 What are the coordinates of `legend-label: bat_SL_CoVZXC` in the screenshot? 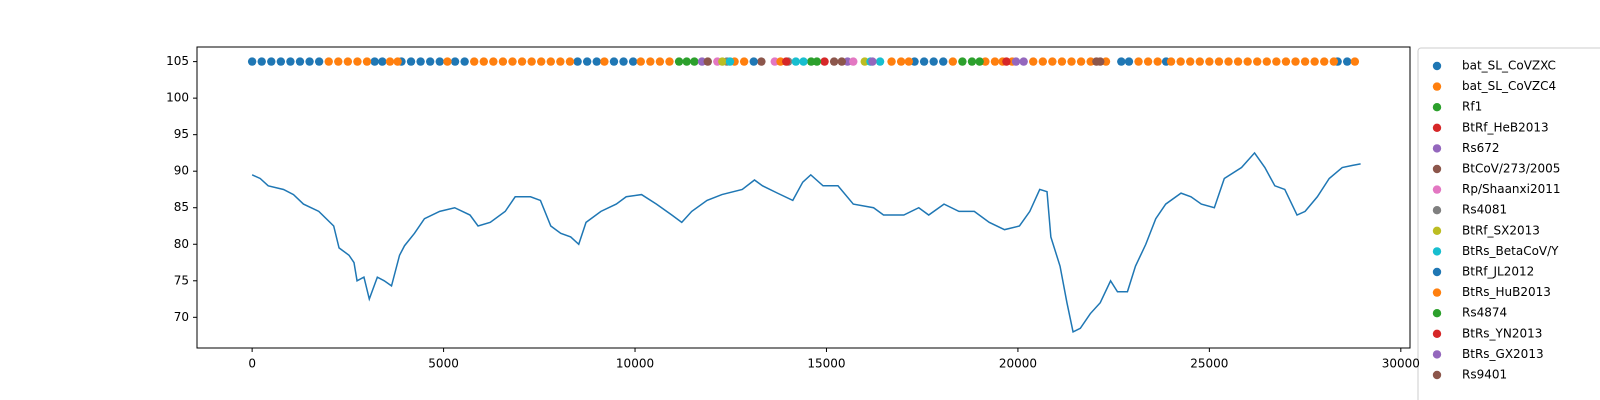 It's located at (1509, 66).